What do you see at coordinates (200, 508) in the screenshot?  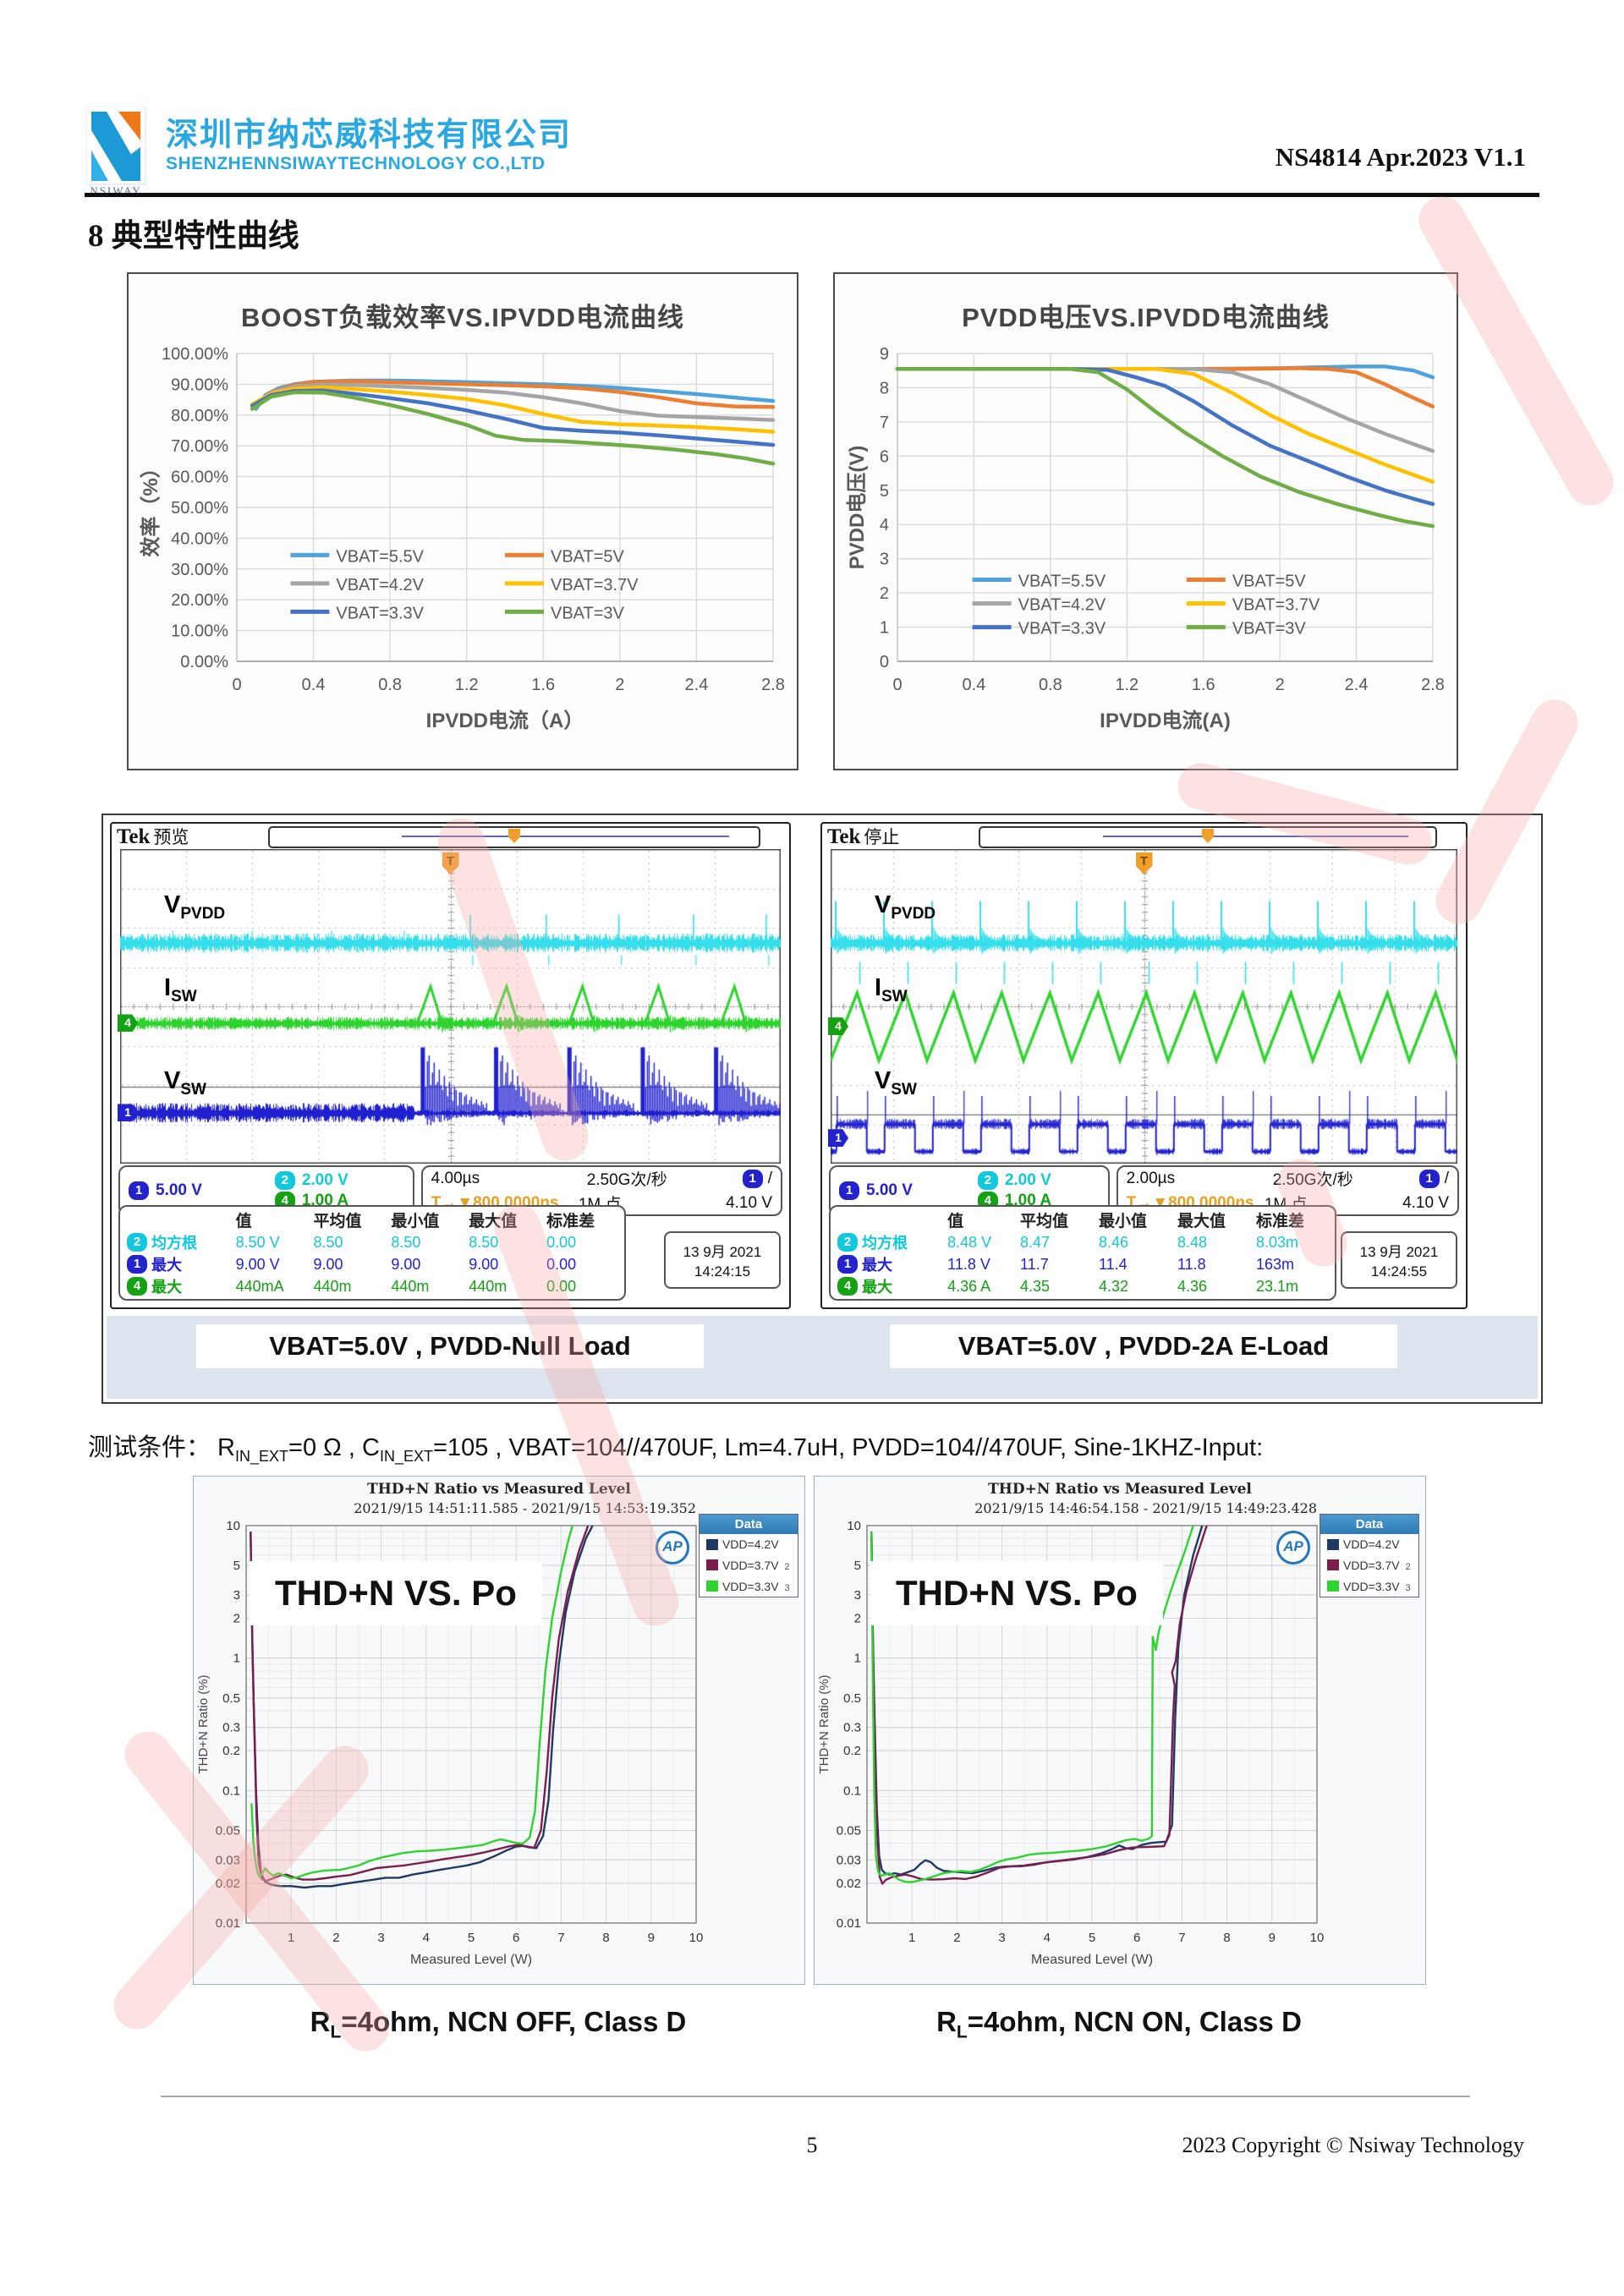 I see `svg-text: 50.00%` at bounding box center [200, 508].